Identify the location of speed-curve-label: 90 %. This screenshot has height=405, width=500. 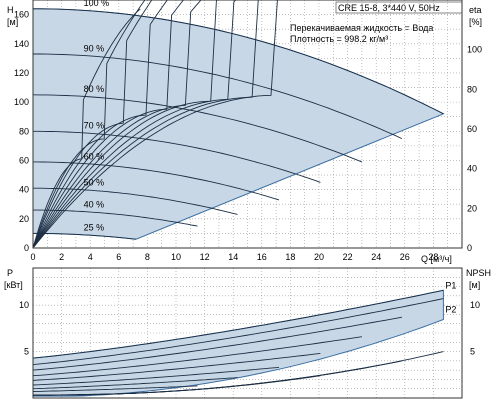
(94, 48).